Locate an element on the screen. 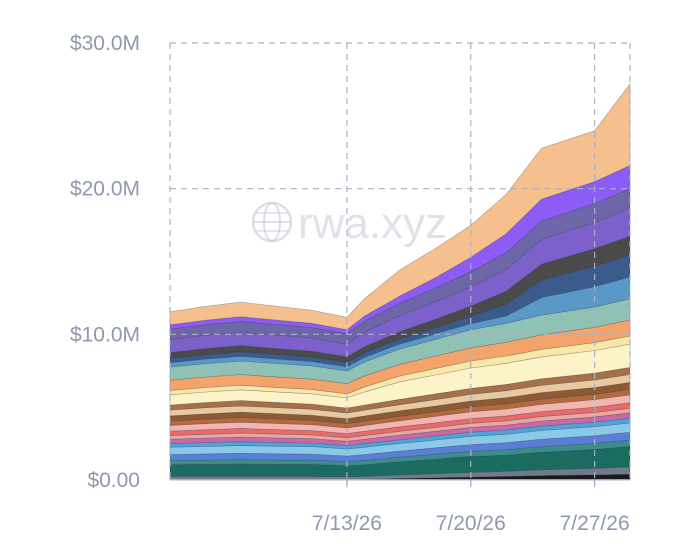 The height and width of the screenshot is (550, 680). x-tick-label: 7/27/26 is located at coordinates (595, 523).